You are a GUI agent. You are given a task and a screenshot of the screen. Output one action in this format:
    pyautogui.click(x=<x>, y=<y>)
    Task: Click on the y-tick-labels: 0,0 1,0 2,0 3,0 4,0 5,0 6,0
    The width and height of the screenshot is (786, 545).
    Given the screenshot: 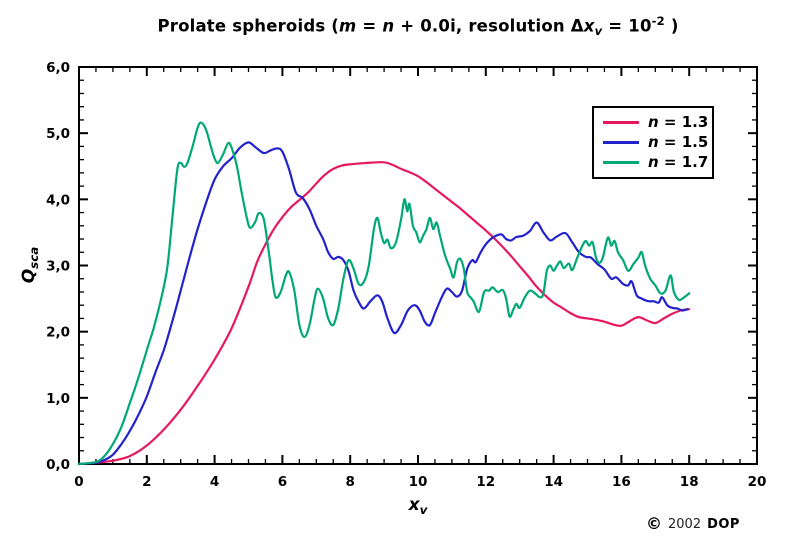 What is the action you would take?
    pyautogui.click(x=58, y=266)
    